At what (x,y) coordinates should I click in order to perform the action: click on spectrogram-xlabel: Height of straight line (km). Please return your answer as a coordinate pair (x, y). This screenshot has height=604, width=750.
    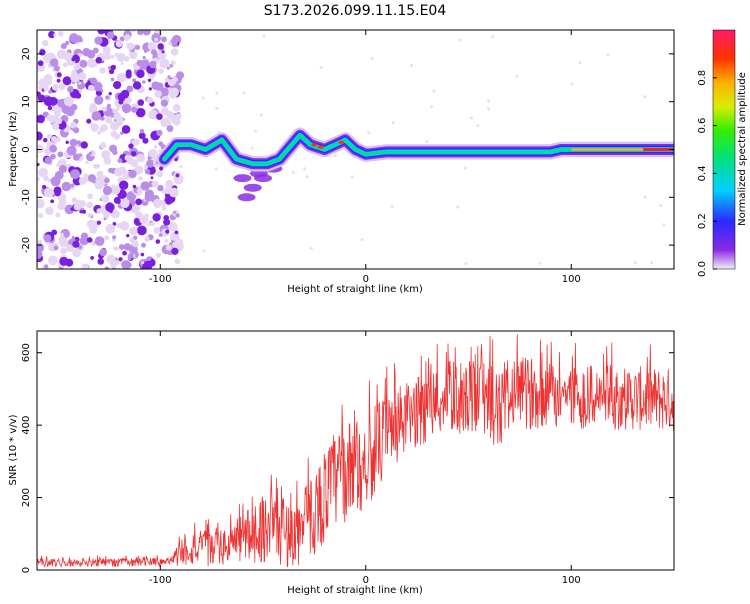
    Looking at the image, I should click on (355, 289).